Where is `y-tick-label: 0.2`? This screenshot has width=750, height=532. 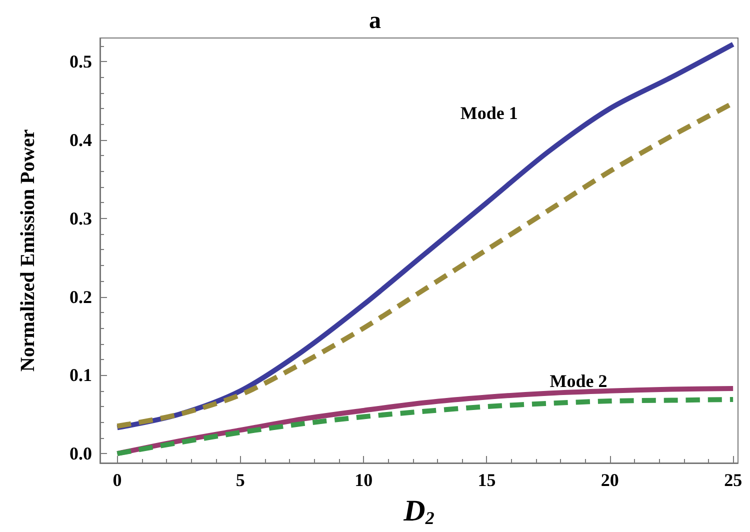
y-tick-label: 0.2 is located at coordinates (81, 296).